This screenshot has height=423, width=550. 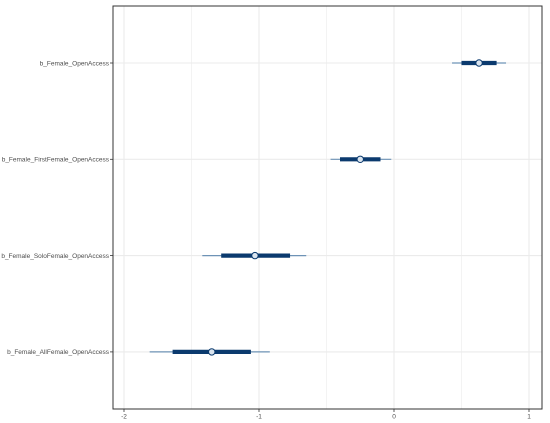 What do you see at coordinates (259, 417) in the screenshot?
I see `x-tick-label: -1` at bounding box center [259, 417].